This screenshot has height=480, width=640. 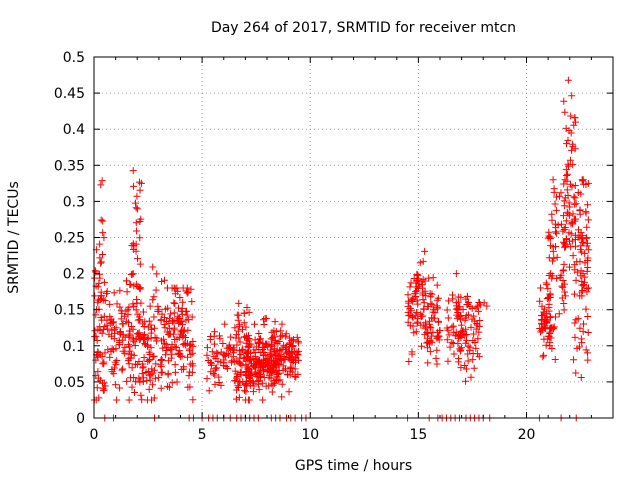 I want to click on y-tick-label: 0.35, so click(x=69, y=166).